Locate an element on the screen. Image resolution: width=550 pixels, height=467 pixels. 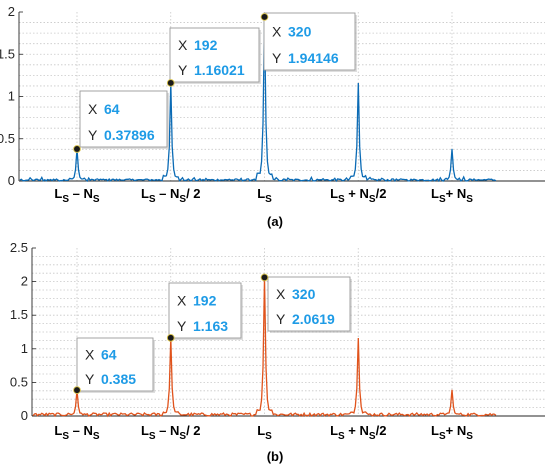
datatip: X 320 Y 2.0619 is located at coordinates (306, 303).